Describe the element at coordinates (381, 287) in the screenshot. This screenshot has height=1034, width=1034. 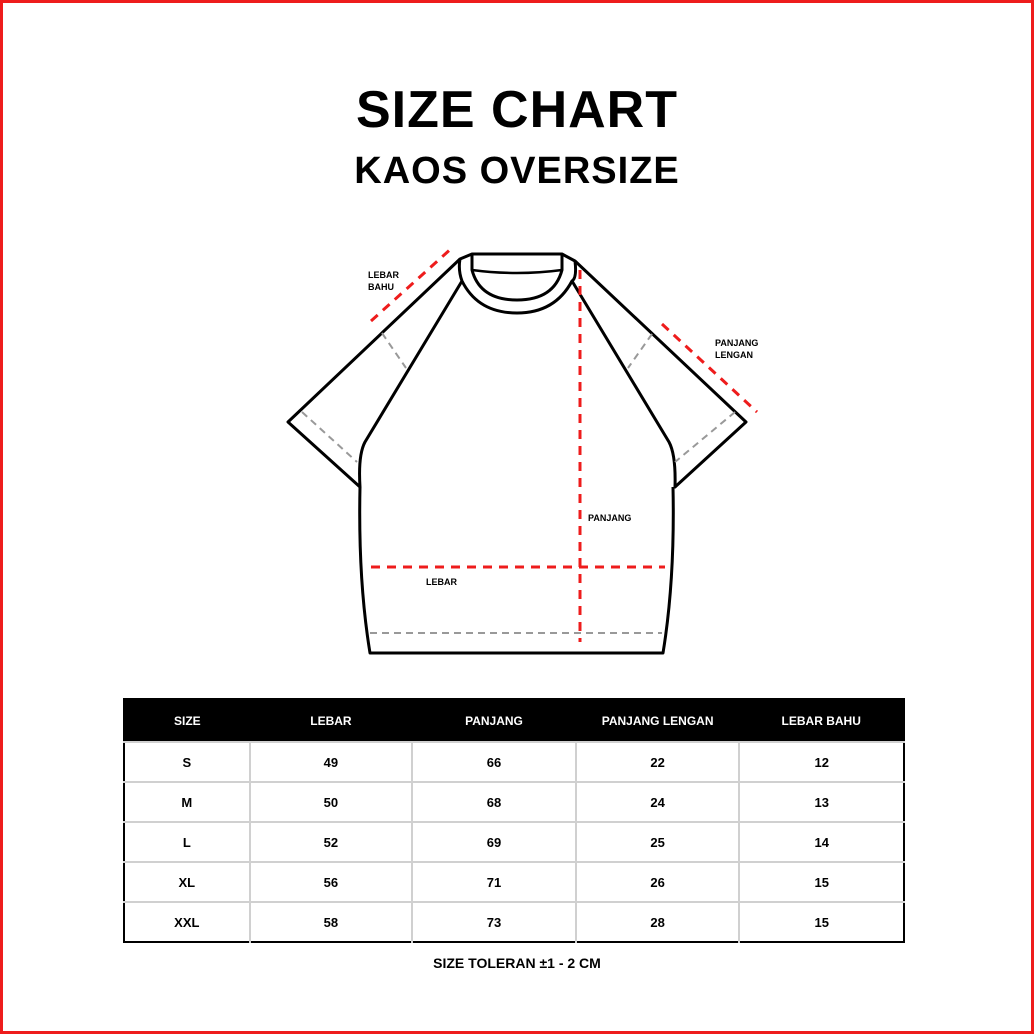
I see `label-line: BAHU` at that location.